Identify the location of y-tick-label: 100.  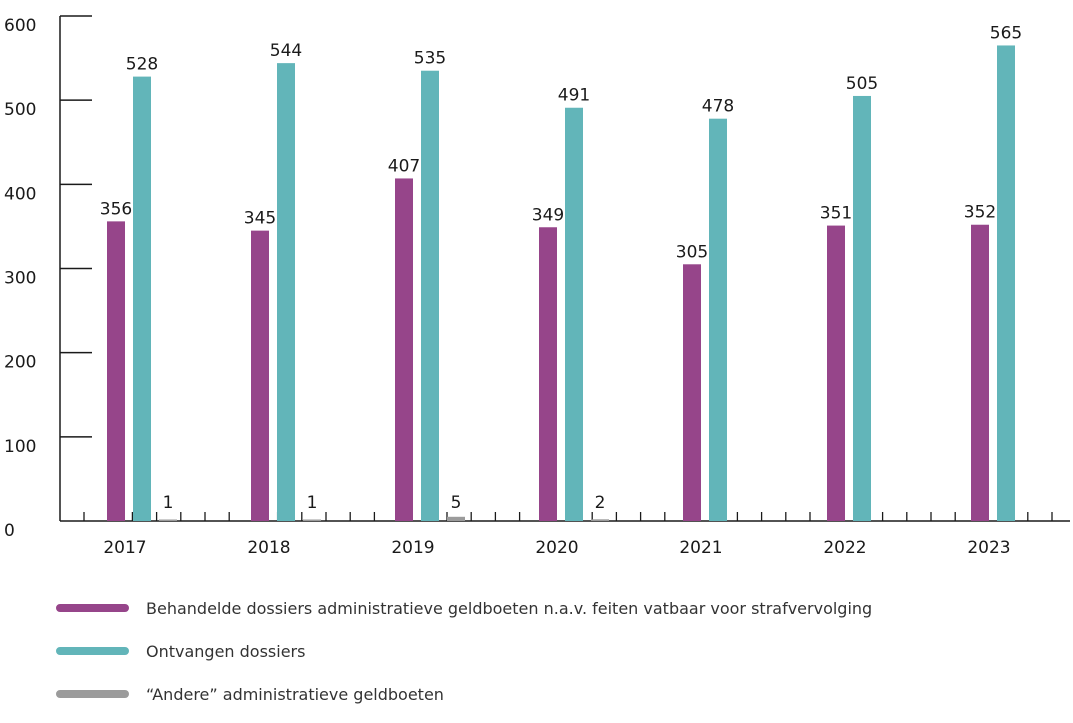
(20, 447).